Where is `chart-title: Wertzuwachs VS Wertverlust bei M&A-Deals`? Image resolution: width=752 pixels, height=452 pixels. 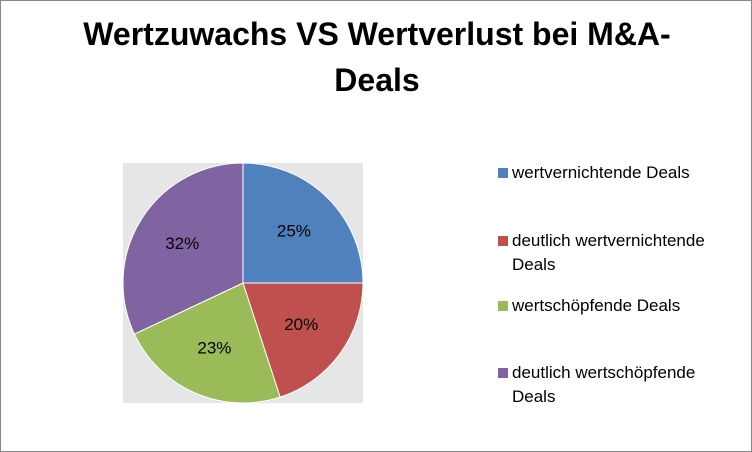
chart-title: Wertzuwachs VS Wertverlust bei M&A-Deals is located at coordinates (377, 57).